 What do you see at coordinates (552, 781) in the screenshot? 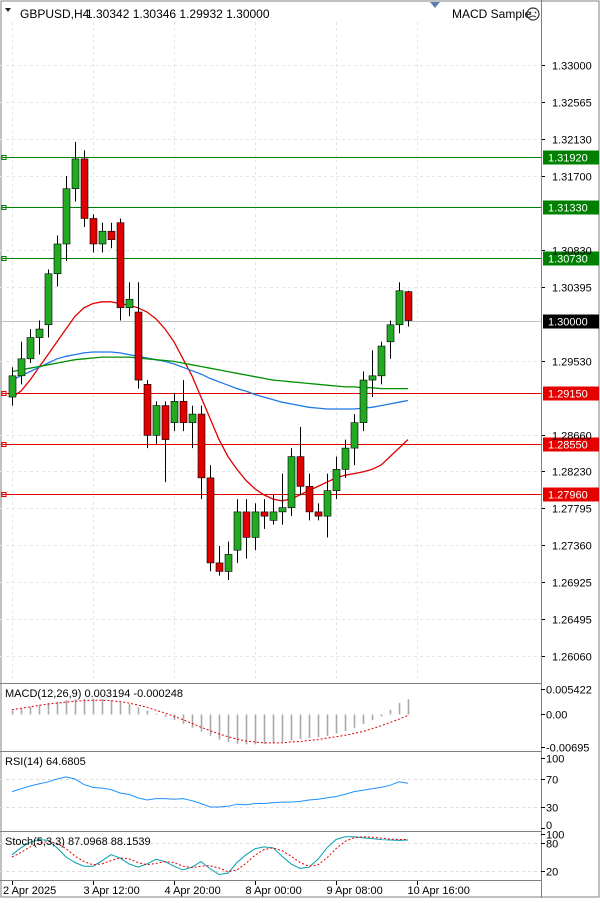
I see `rsi-tick-label: 70` at bounding box center [552, 781].